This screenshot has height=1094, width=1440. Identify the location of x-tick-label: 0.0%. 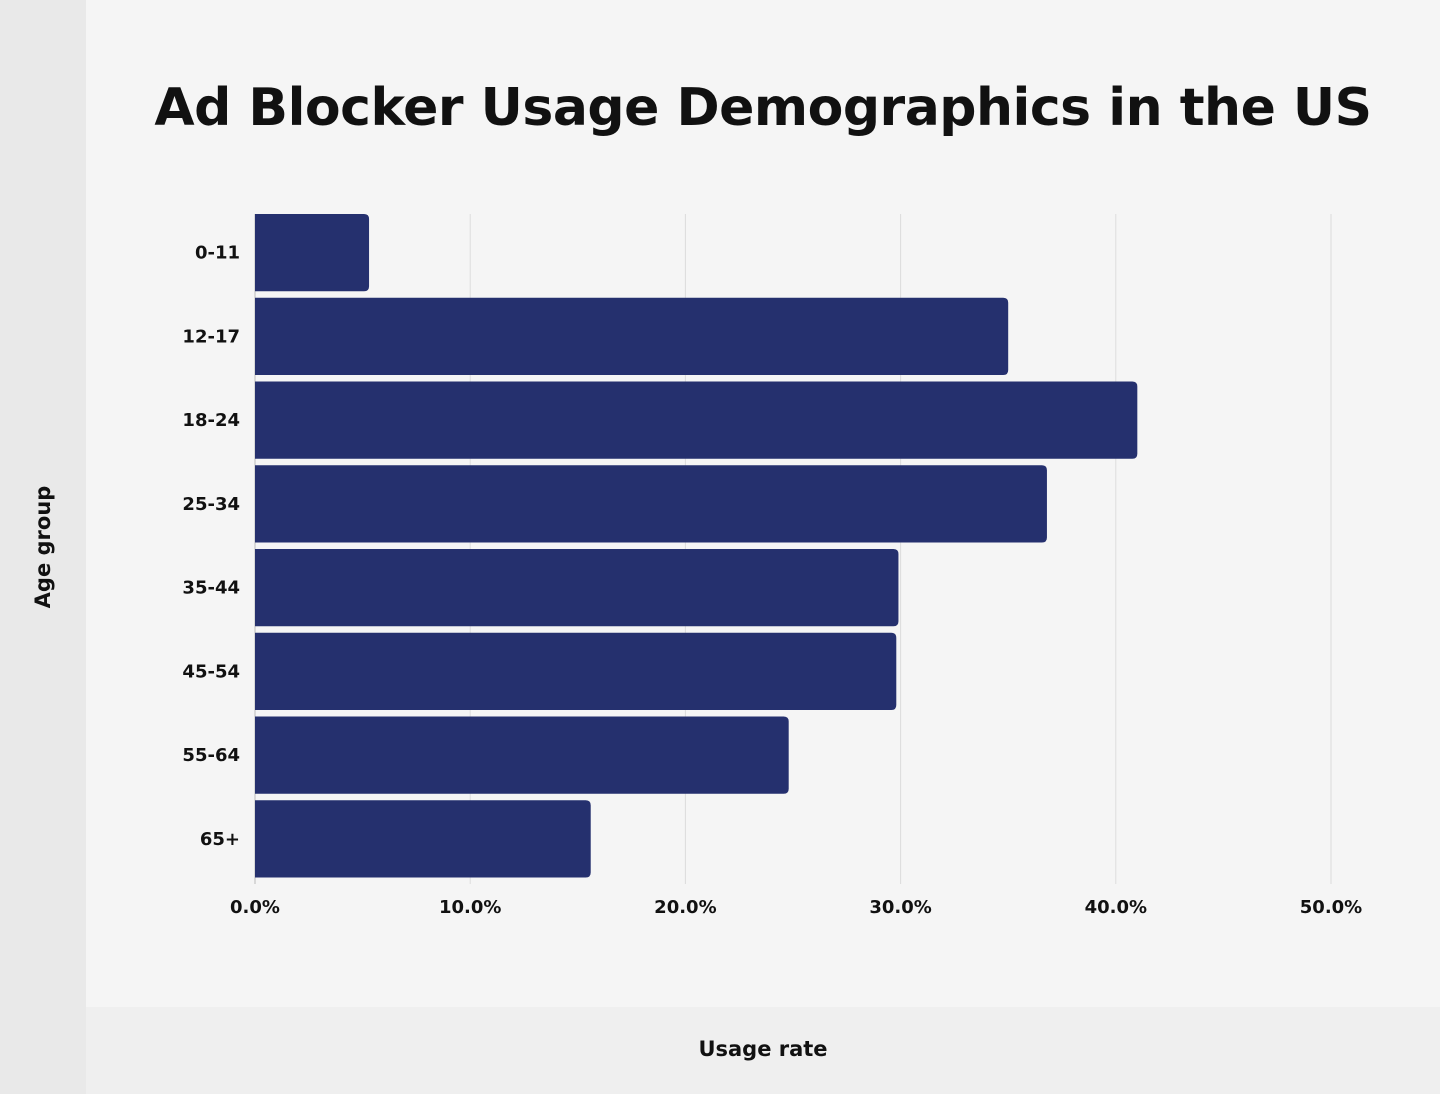
(255, 907).